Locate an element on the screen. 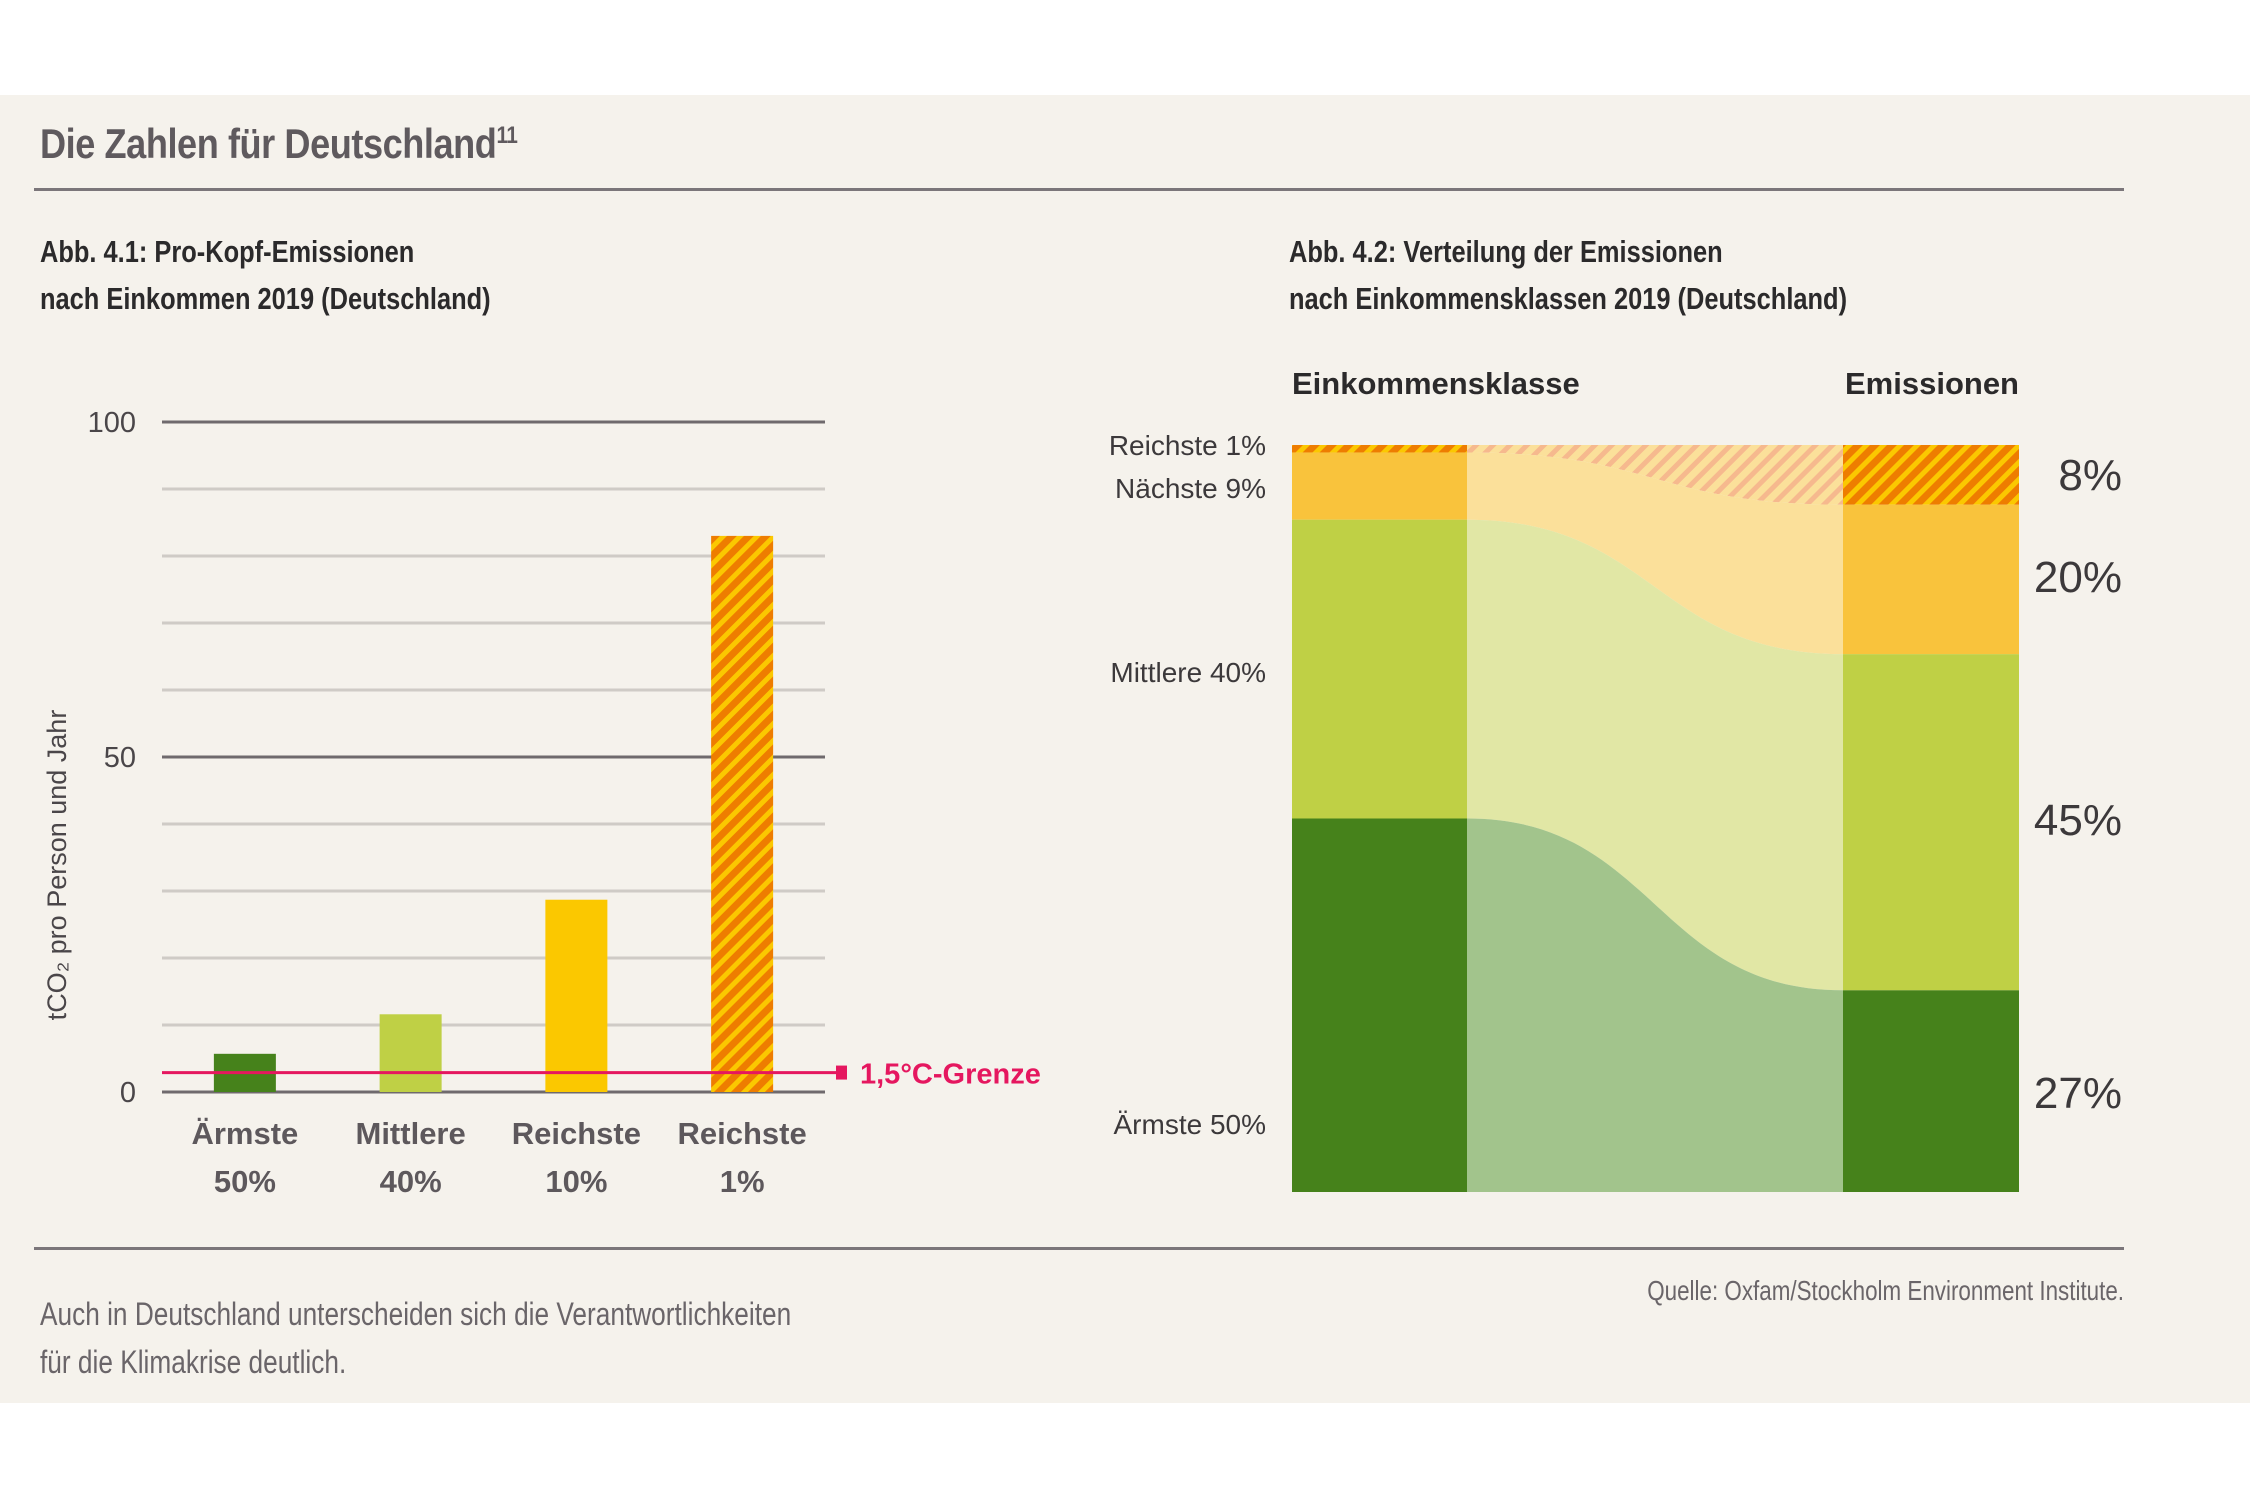 This screenshot has width=2250, height=1500. fig1-title-line: nach Einkommen 2019 (Deutschland) is located at coordinates (265, 298).